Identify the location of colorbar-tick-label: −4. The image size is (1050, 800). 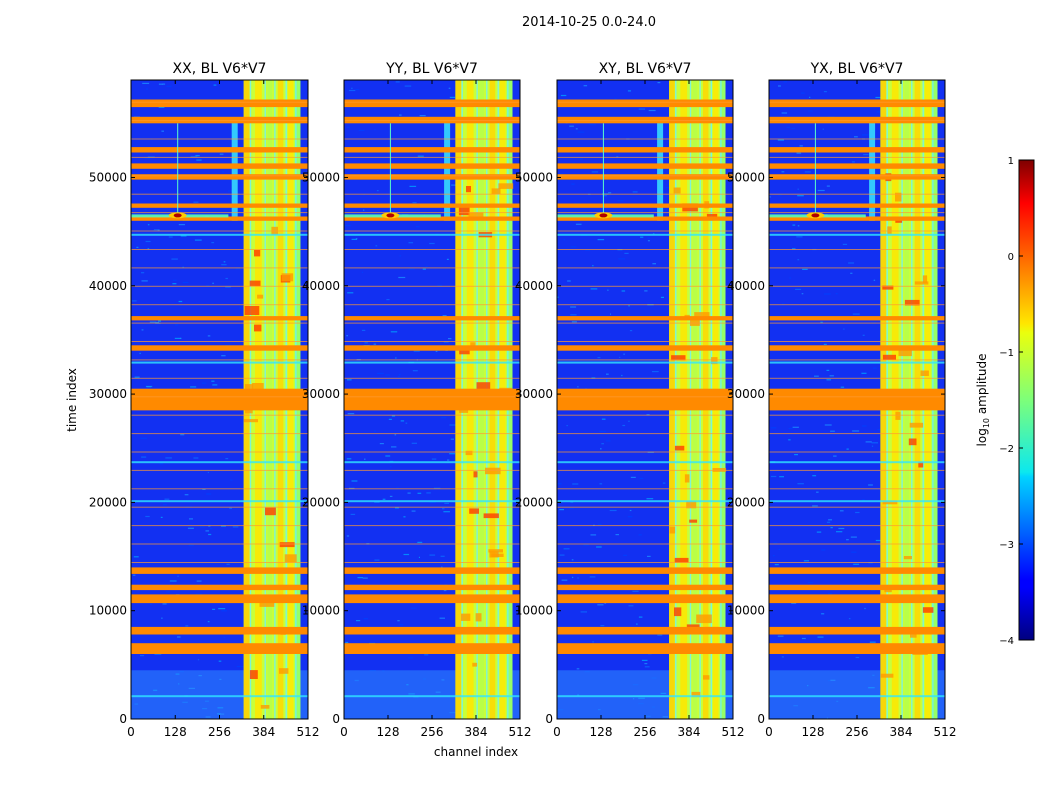
(1006, 641).